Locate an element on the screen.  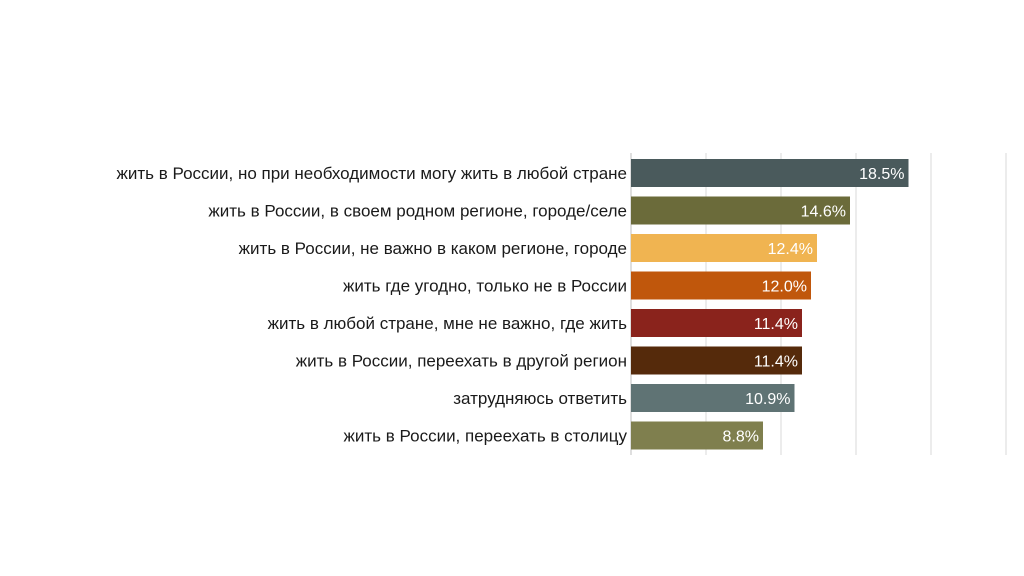
value-label: 12.4% is located at coordinates (790, 249).